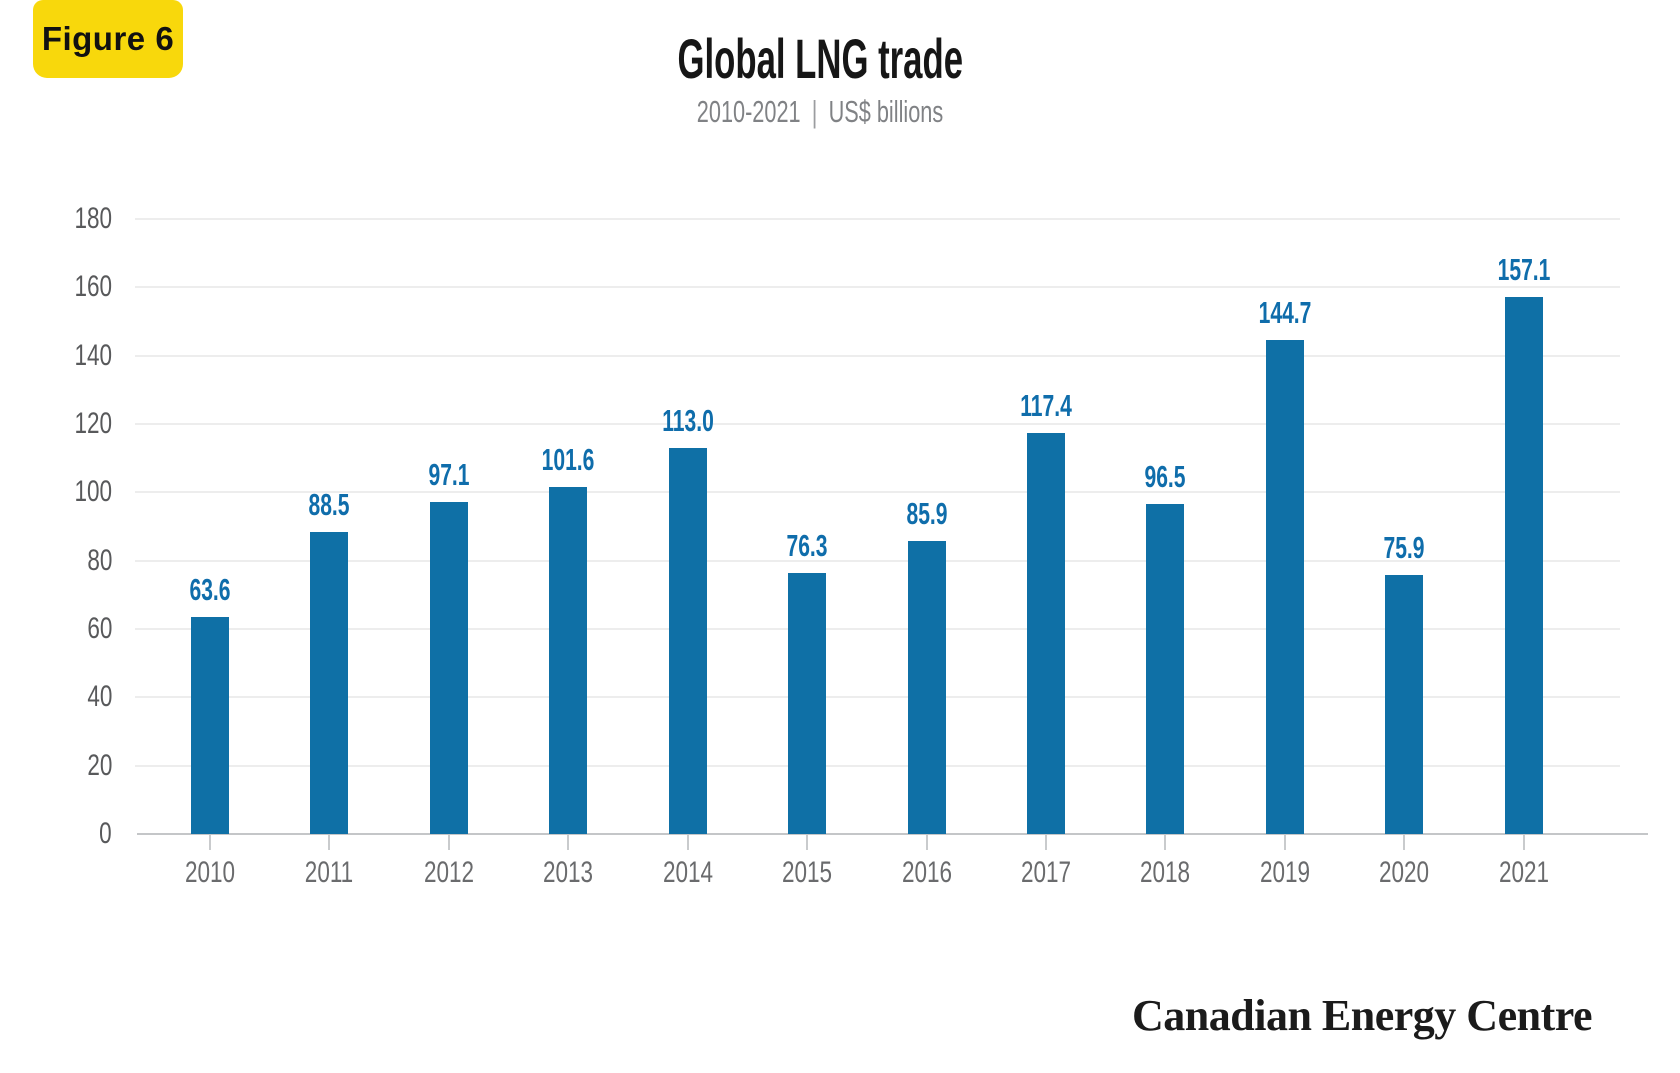 Image resolution: width=1680 pixels, height=1073 pixels. Describe the element at coordinates (329, 872) in the screenshot. I see `x-axis-label: 2011` at that location.